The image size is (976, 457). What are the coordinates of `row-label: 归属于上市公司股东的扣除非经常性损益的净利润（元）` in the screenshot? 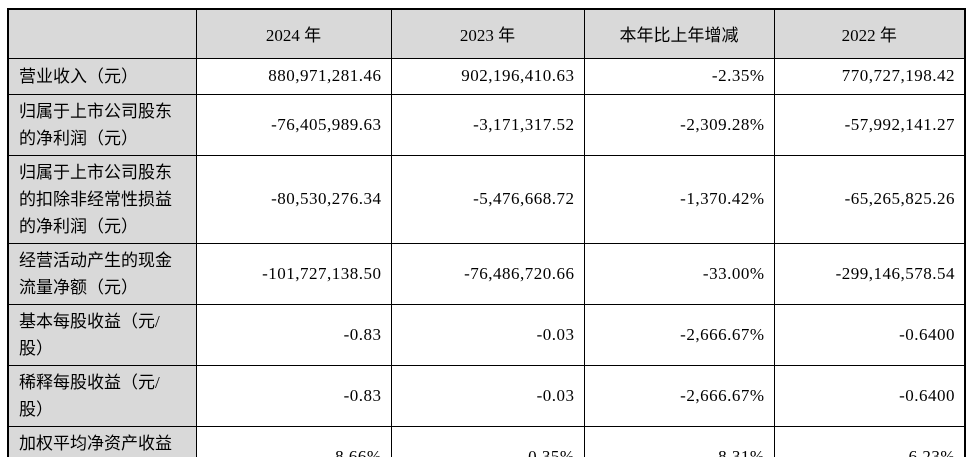 It's located at (102, 199).